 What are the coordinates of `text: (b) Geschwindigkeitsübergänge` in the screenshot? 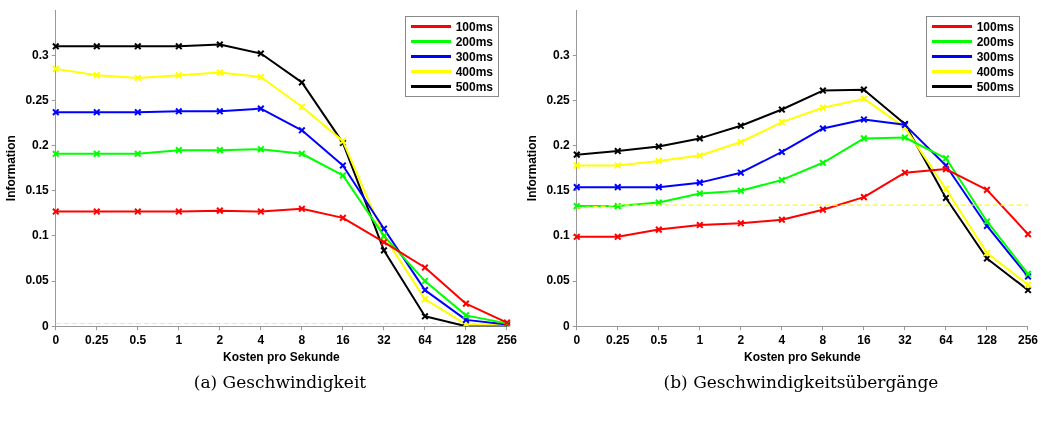 It's located at (801, 382).